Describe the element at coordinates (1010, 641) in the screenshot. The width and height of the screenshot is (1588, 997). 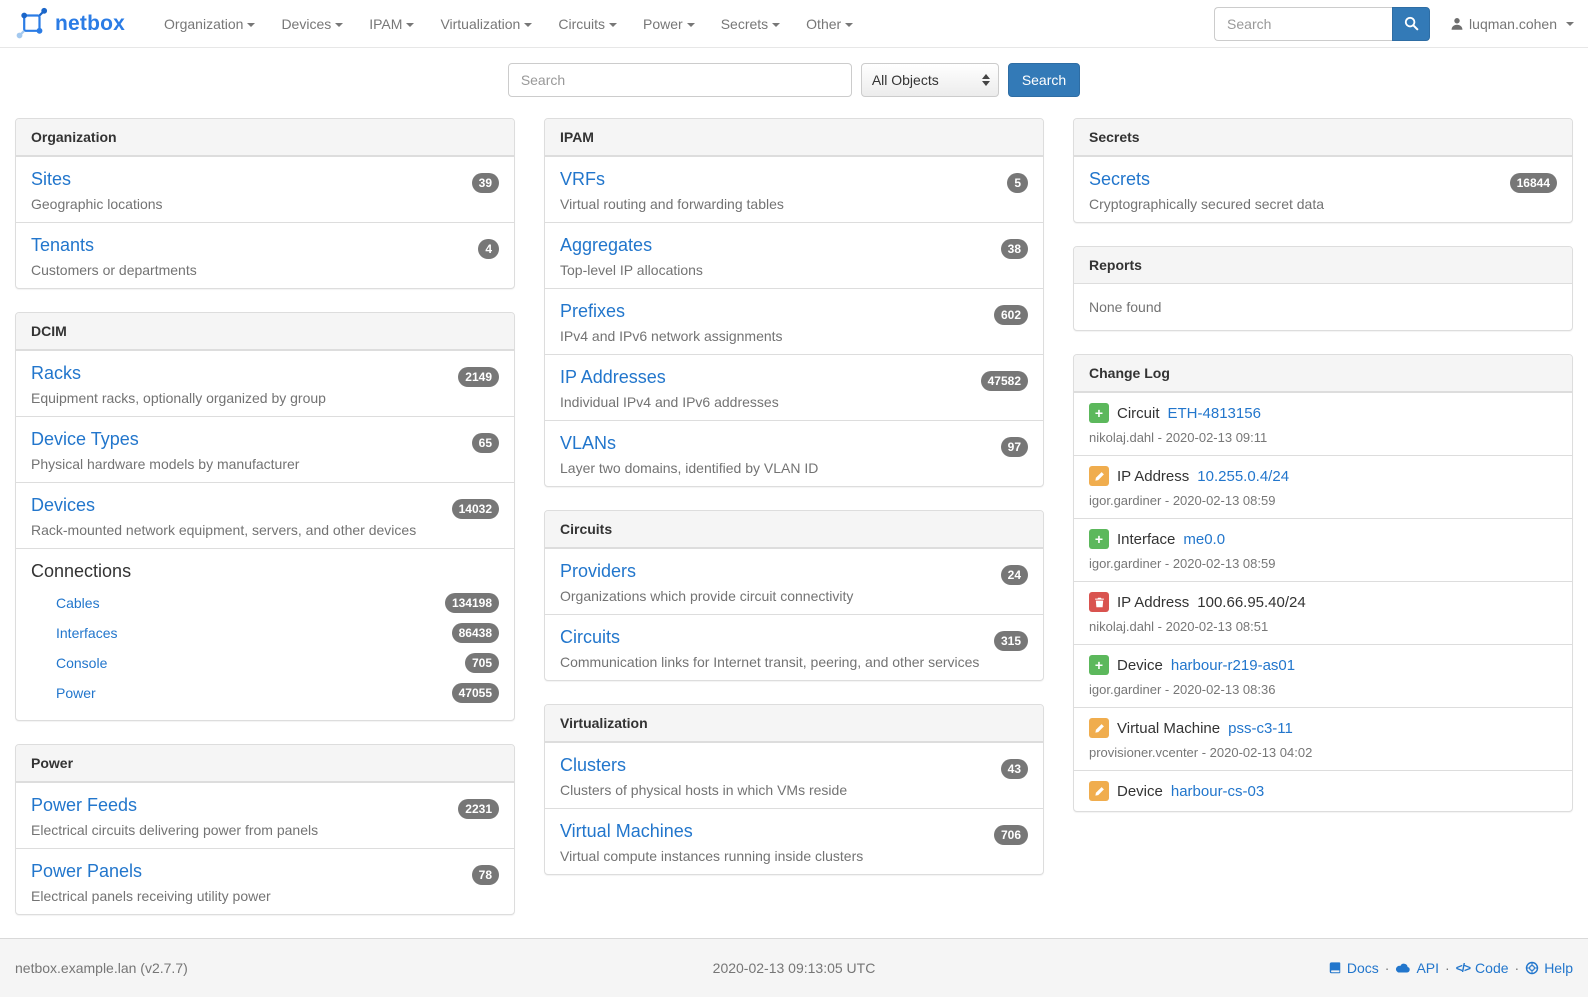
I see `count-badge: 315` at that location.